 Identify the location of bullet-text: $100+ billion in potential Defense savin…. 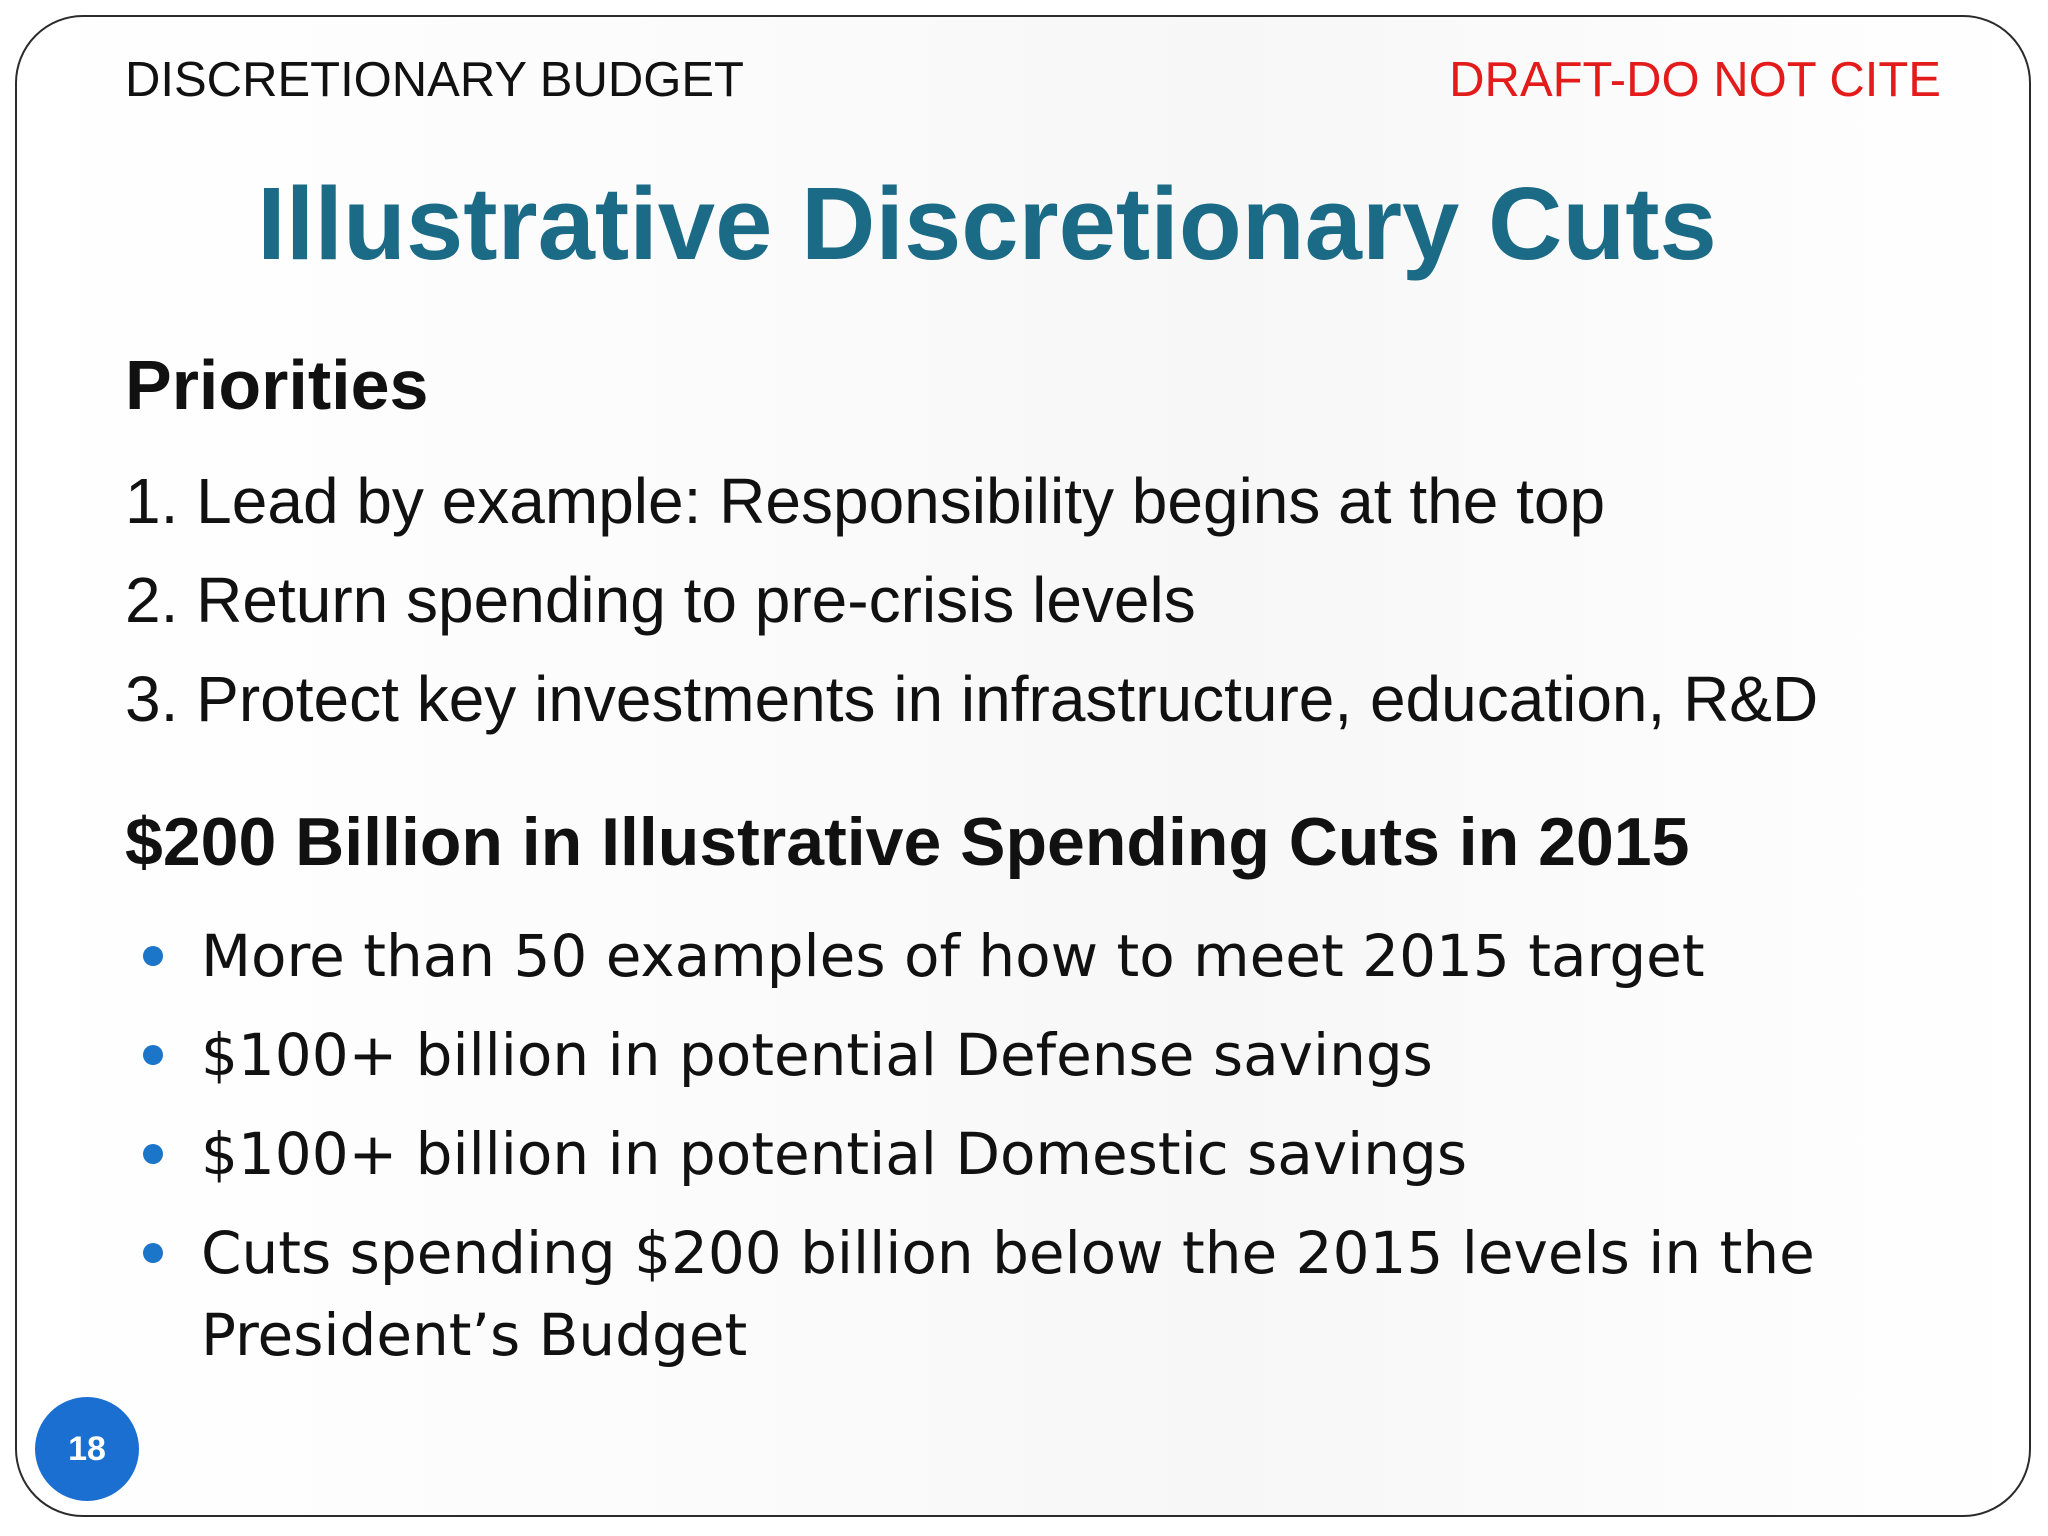
(817, 1055).